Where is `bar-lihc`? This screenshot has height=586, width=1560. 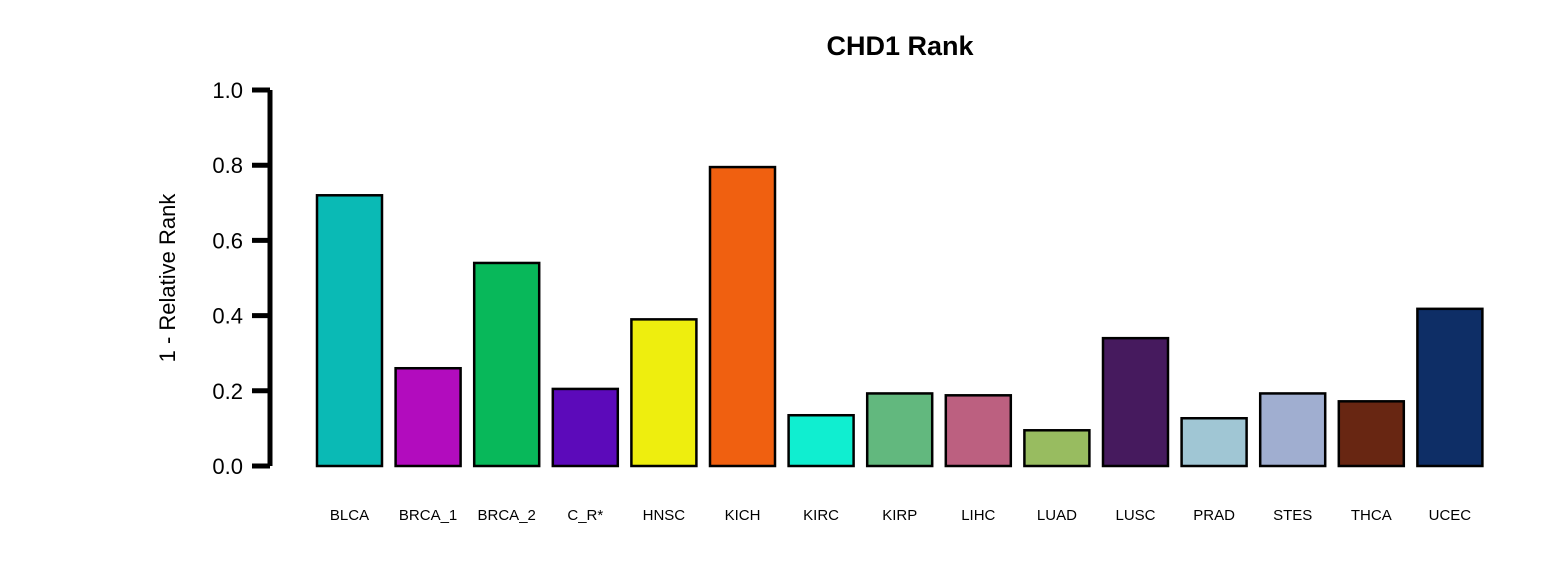
bar-lihc is located at coordinates (978, 431).